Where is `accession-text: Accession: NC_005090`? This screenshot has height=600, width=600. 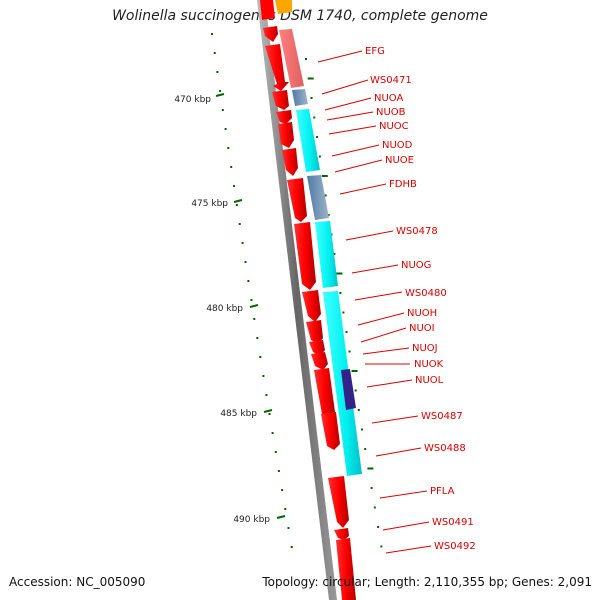 accession-text: Accession: NC_005090 is located at coordinates (77, 582).